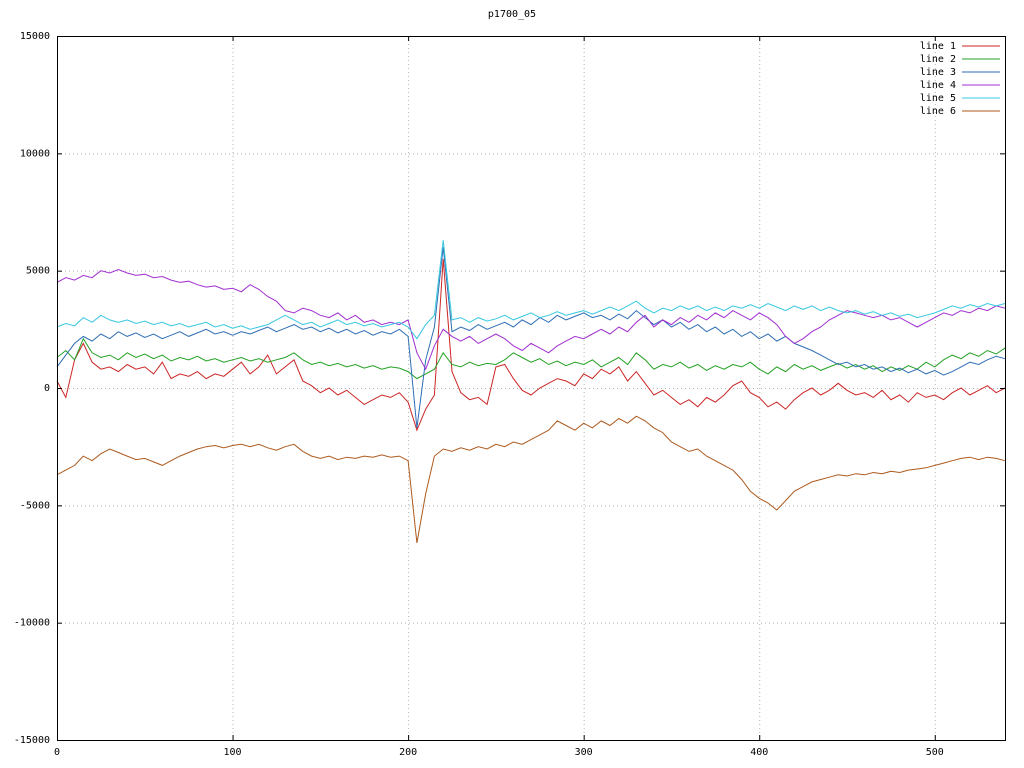 The image size is (1024, 768). Describe the element at coordinates (938, 111) in the screenshot. I see `legend-label: line 6` at that location.